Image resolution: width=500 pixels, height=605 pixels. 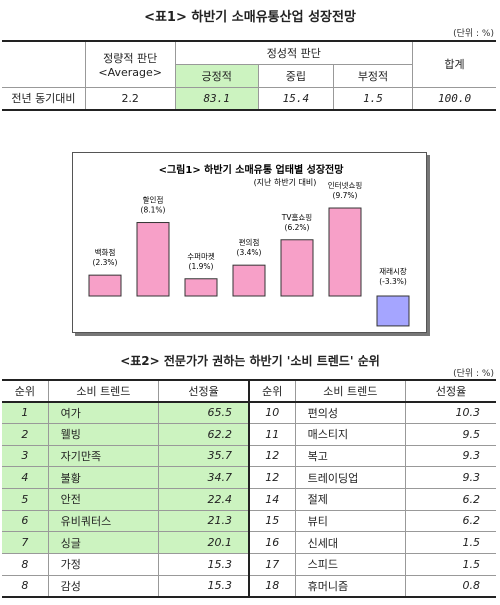 I want to click on total-header: 합계, so click(x=454, y=64).